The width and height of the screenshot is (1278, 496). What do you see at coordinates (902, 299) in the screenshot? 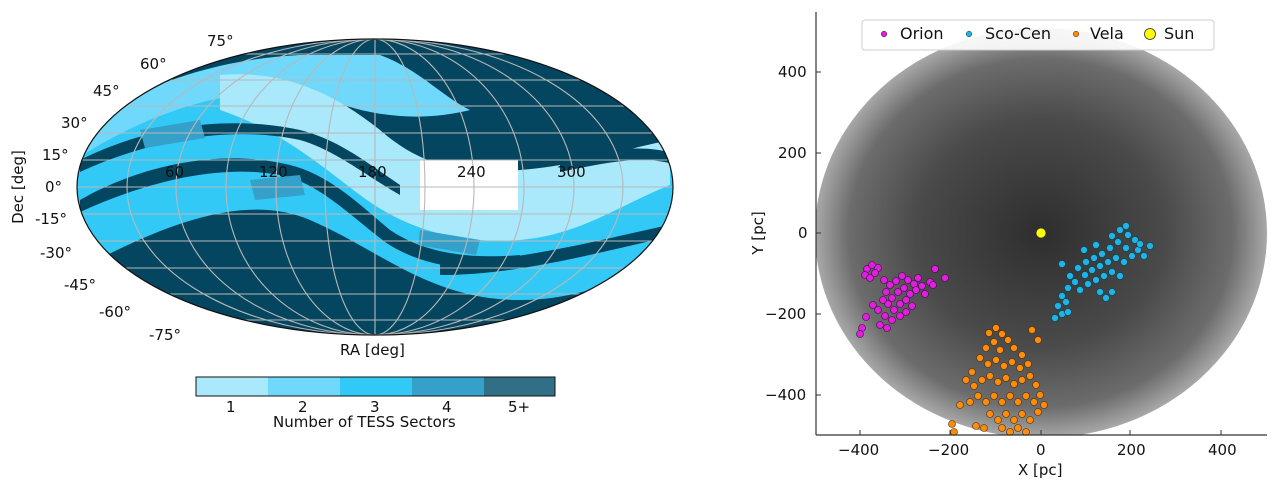
I see `orion-points` at bounding box center [902, 299].